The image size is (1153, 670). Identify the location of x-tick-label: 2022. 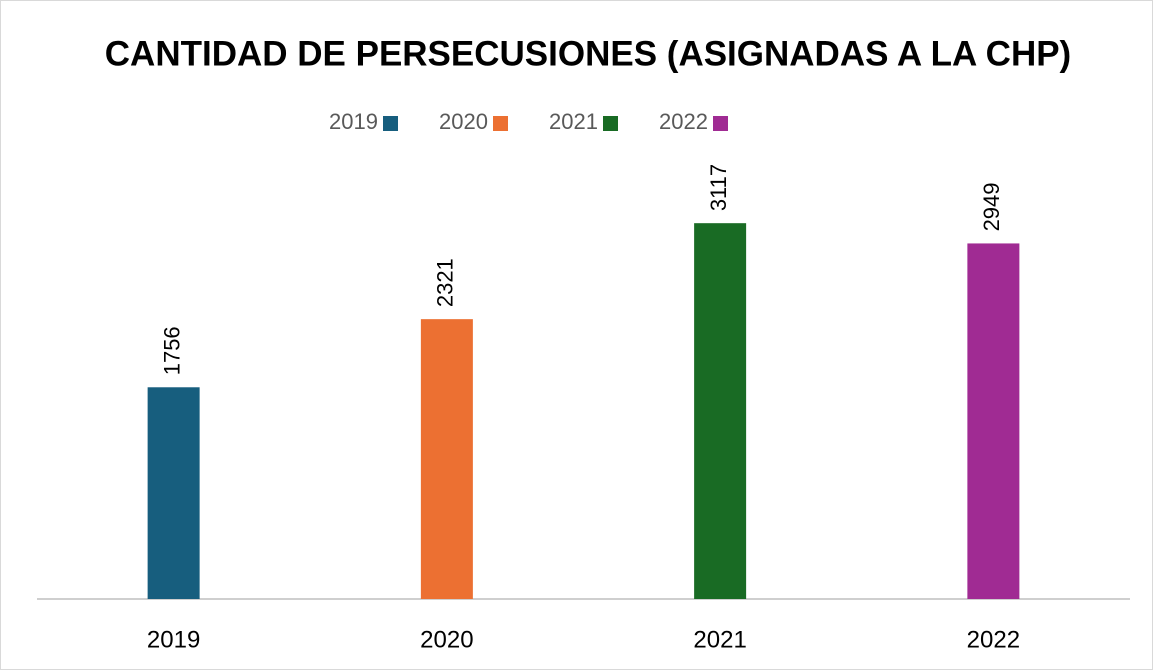
(993, 639).